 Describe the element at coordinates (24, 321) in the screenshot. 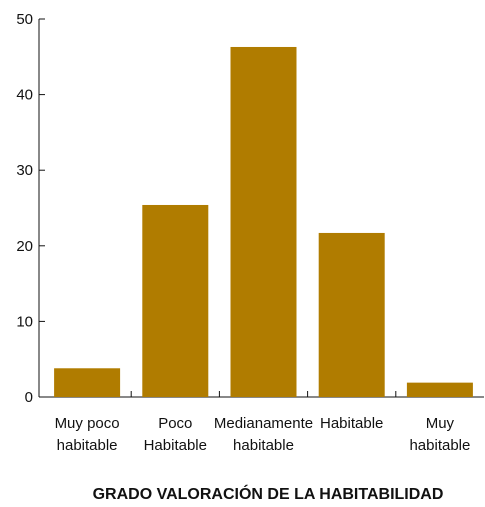

I see `y-tick-label: 10` at that location.